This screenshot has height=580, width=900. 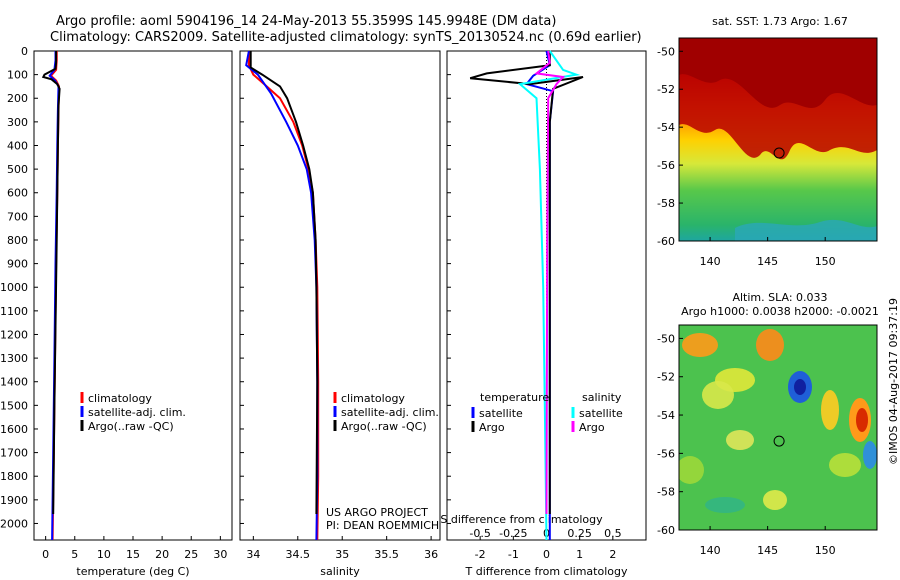 What do you see at coordinates (24, 51) in the screenshot?
I see `depth-tick-label: 0` at bounding box center [24, 51].